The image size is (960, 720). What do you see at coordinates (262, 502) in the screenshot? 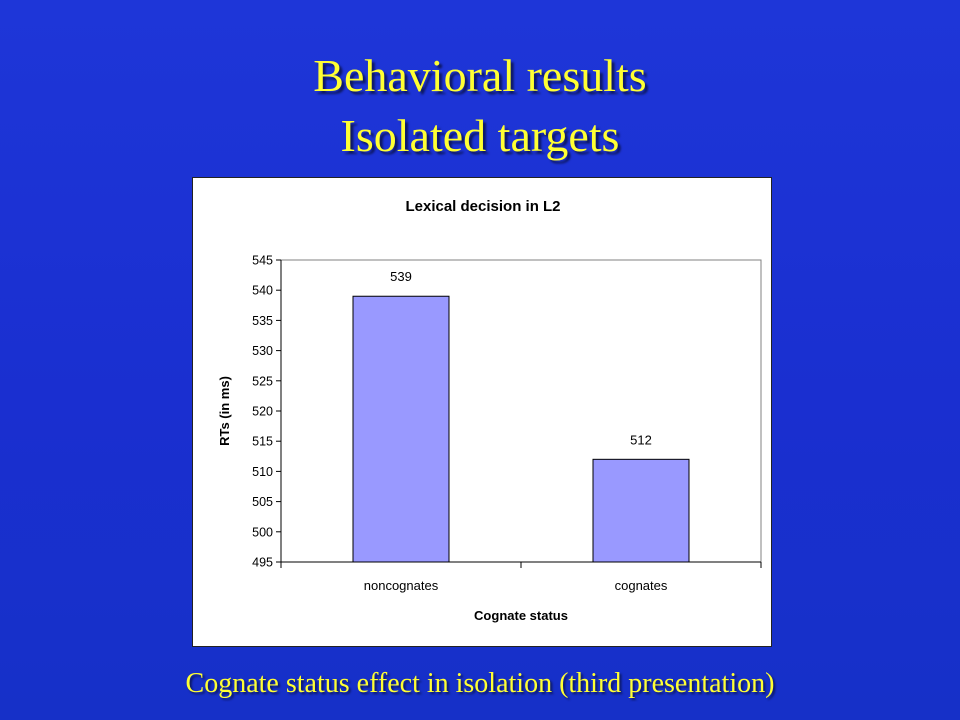
I see `y-tick-label: 505` at bounding box center [262, 502].